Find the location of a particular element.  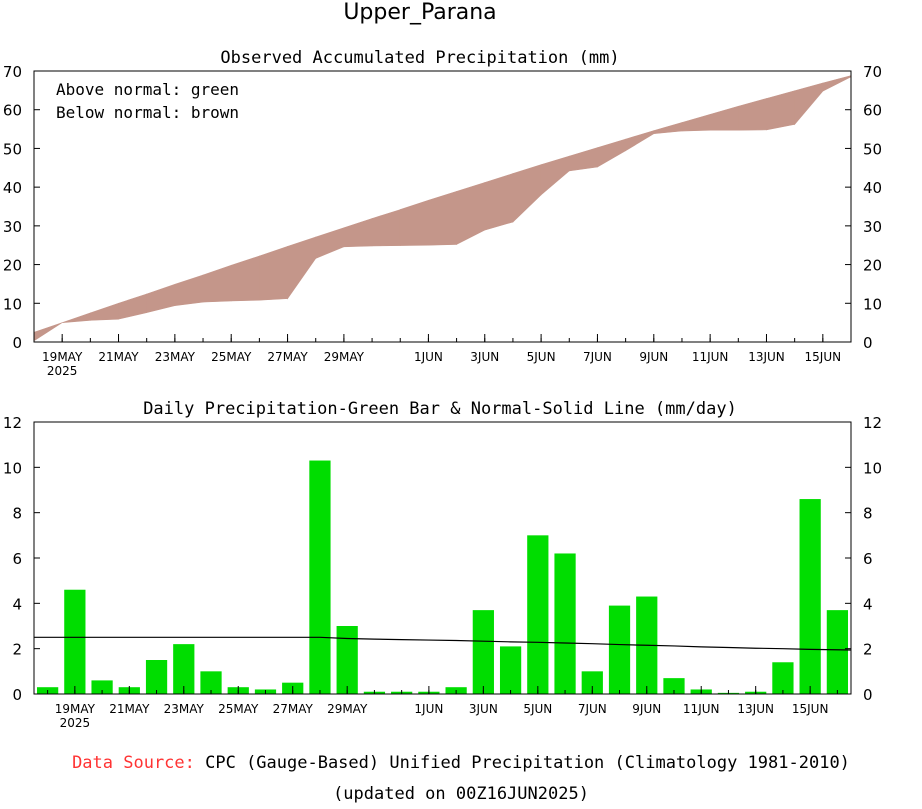

normal-precip-line is located at coordinates (443, 643).